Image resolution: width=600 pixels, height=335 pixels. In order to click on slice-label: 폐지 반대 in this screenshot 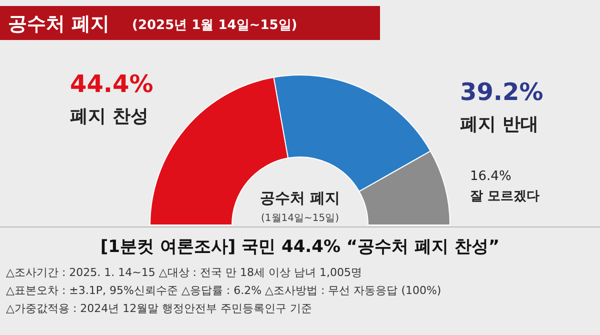, I will do `click(499, 124)`.